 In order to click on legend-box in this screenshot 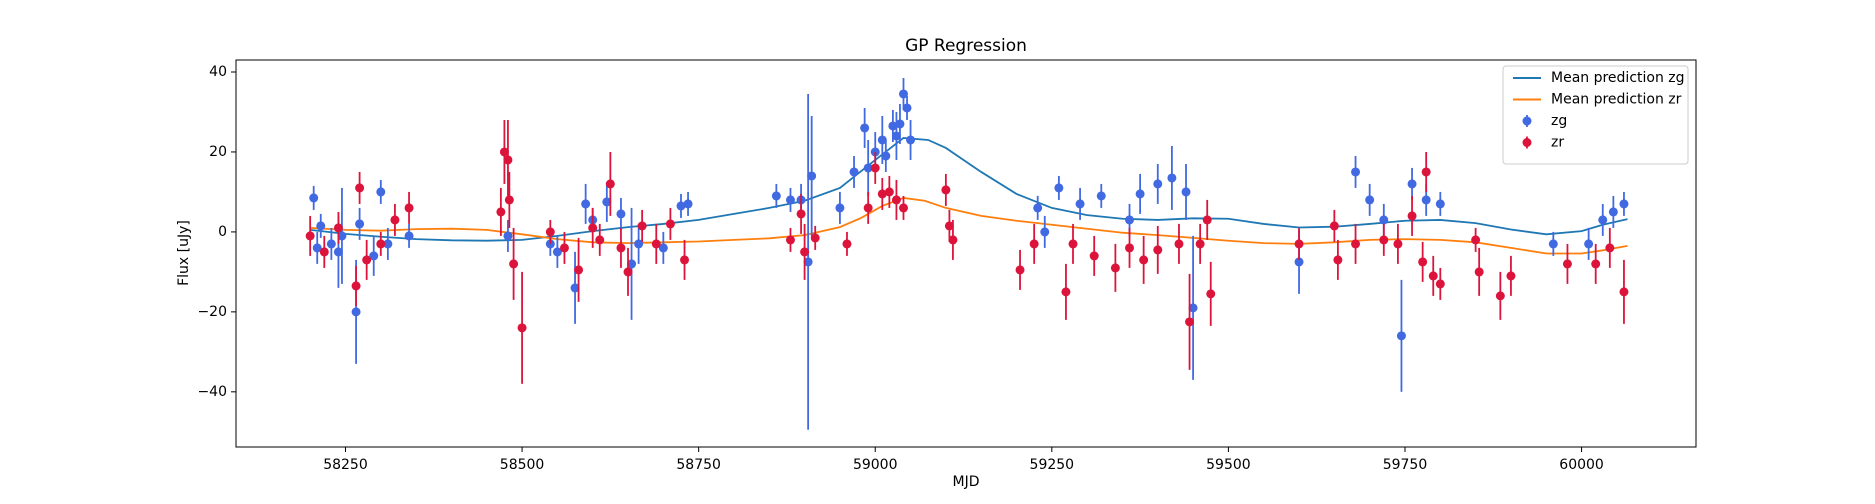, I will do `click(1595, 115)`.